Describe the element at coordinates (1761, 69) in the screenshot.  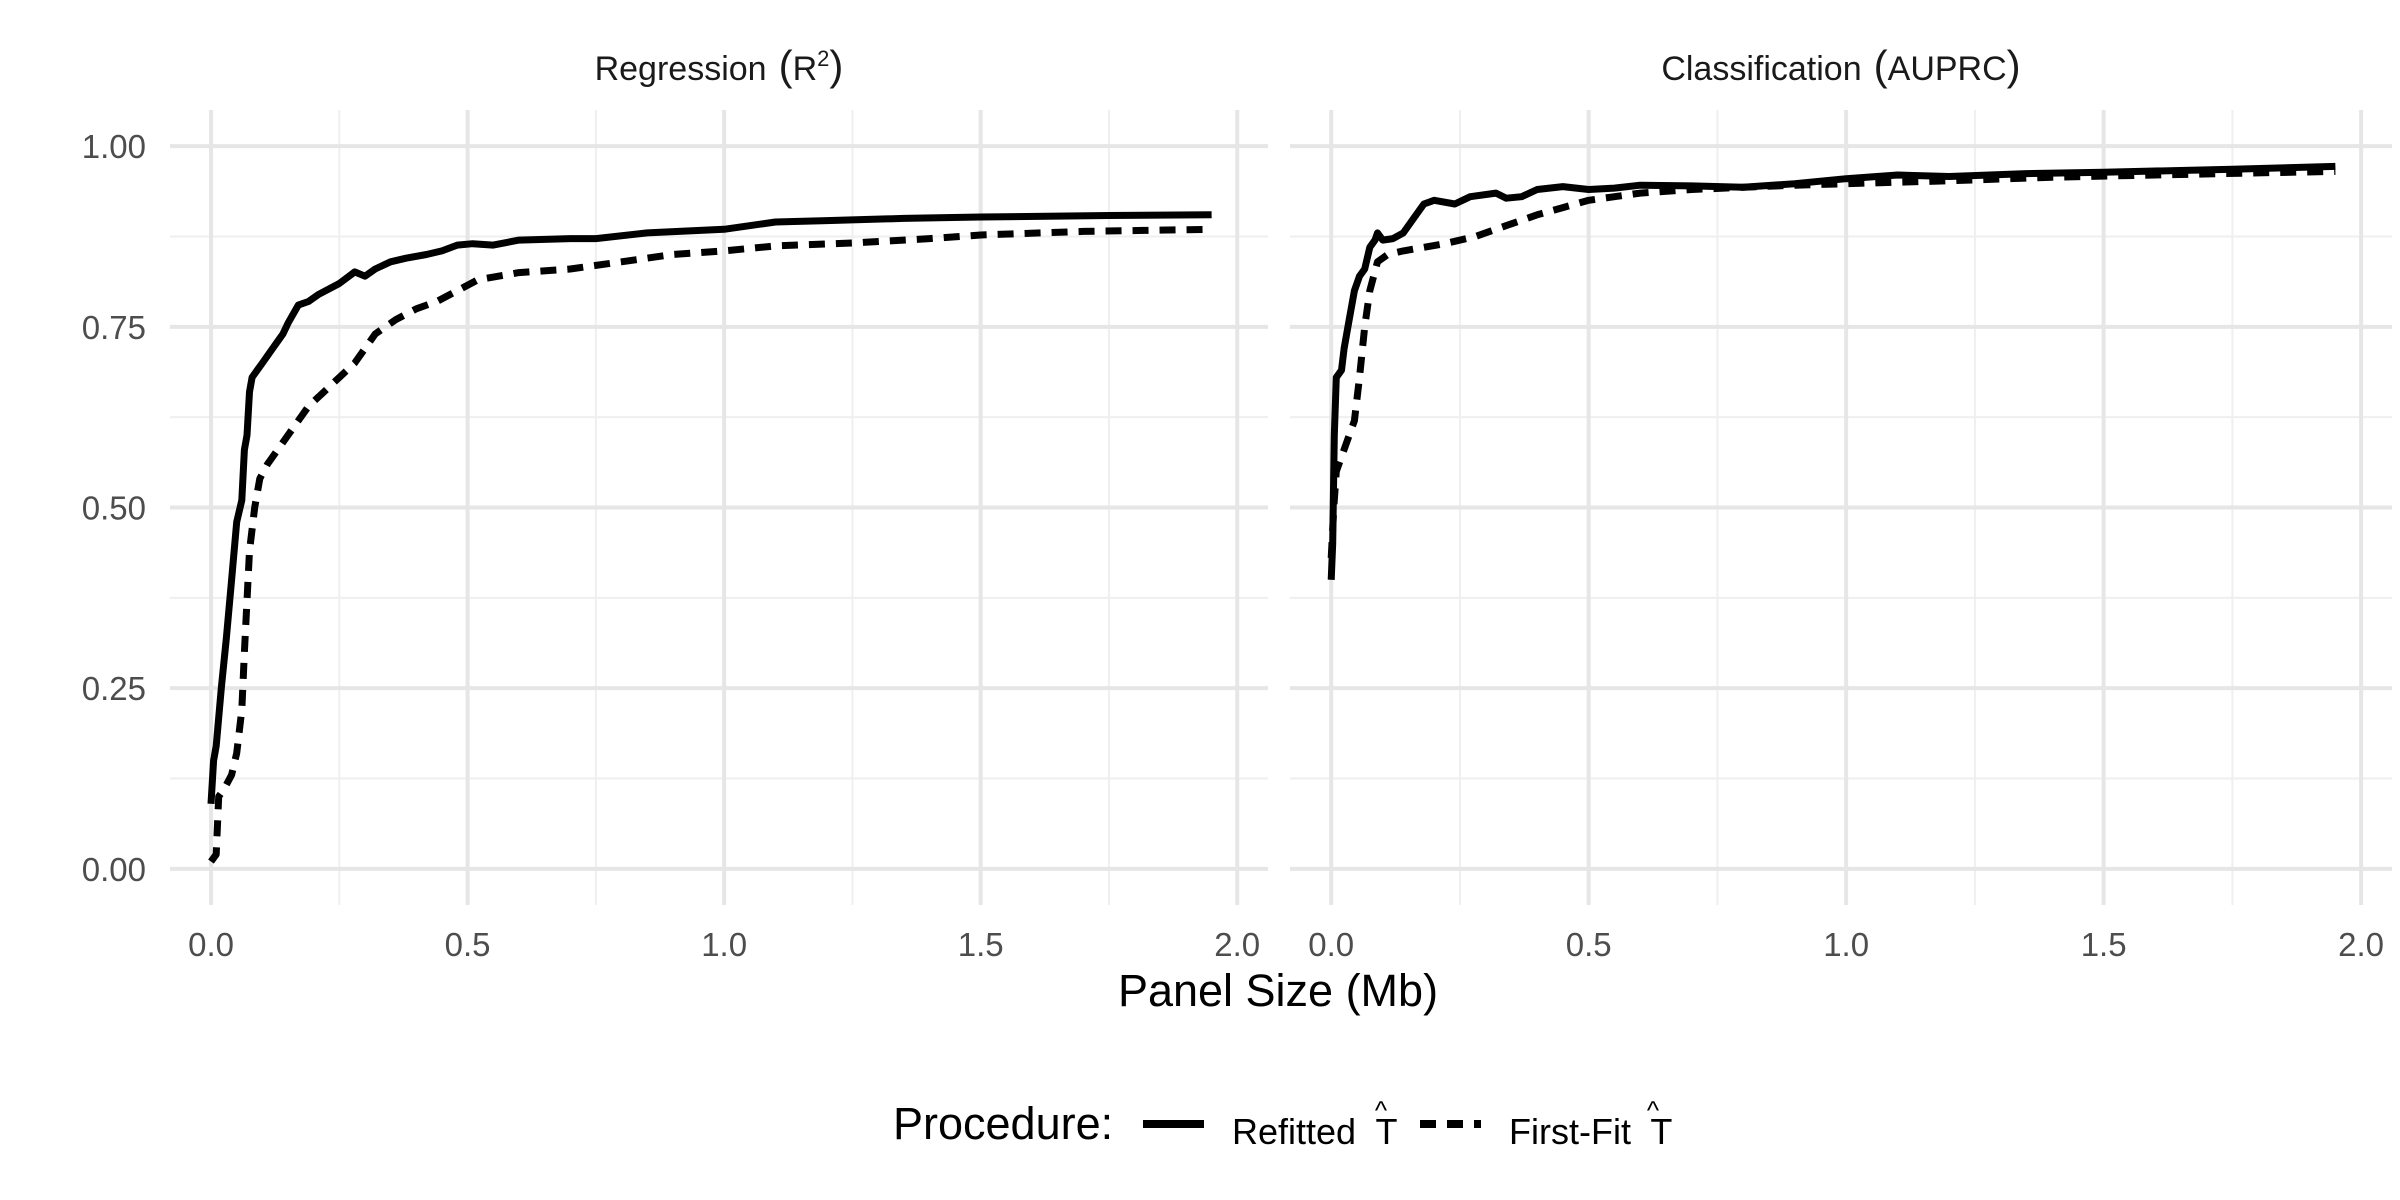
I see `panel-title-main: Classification` at that location.